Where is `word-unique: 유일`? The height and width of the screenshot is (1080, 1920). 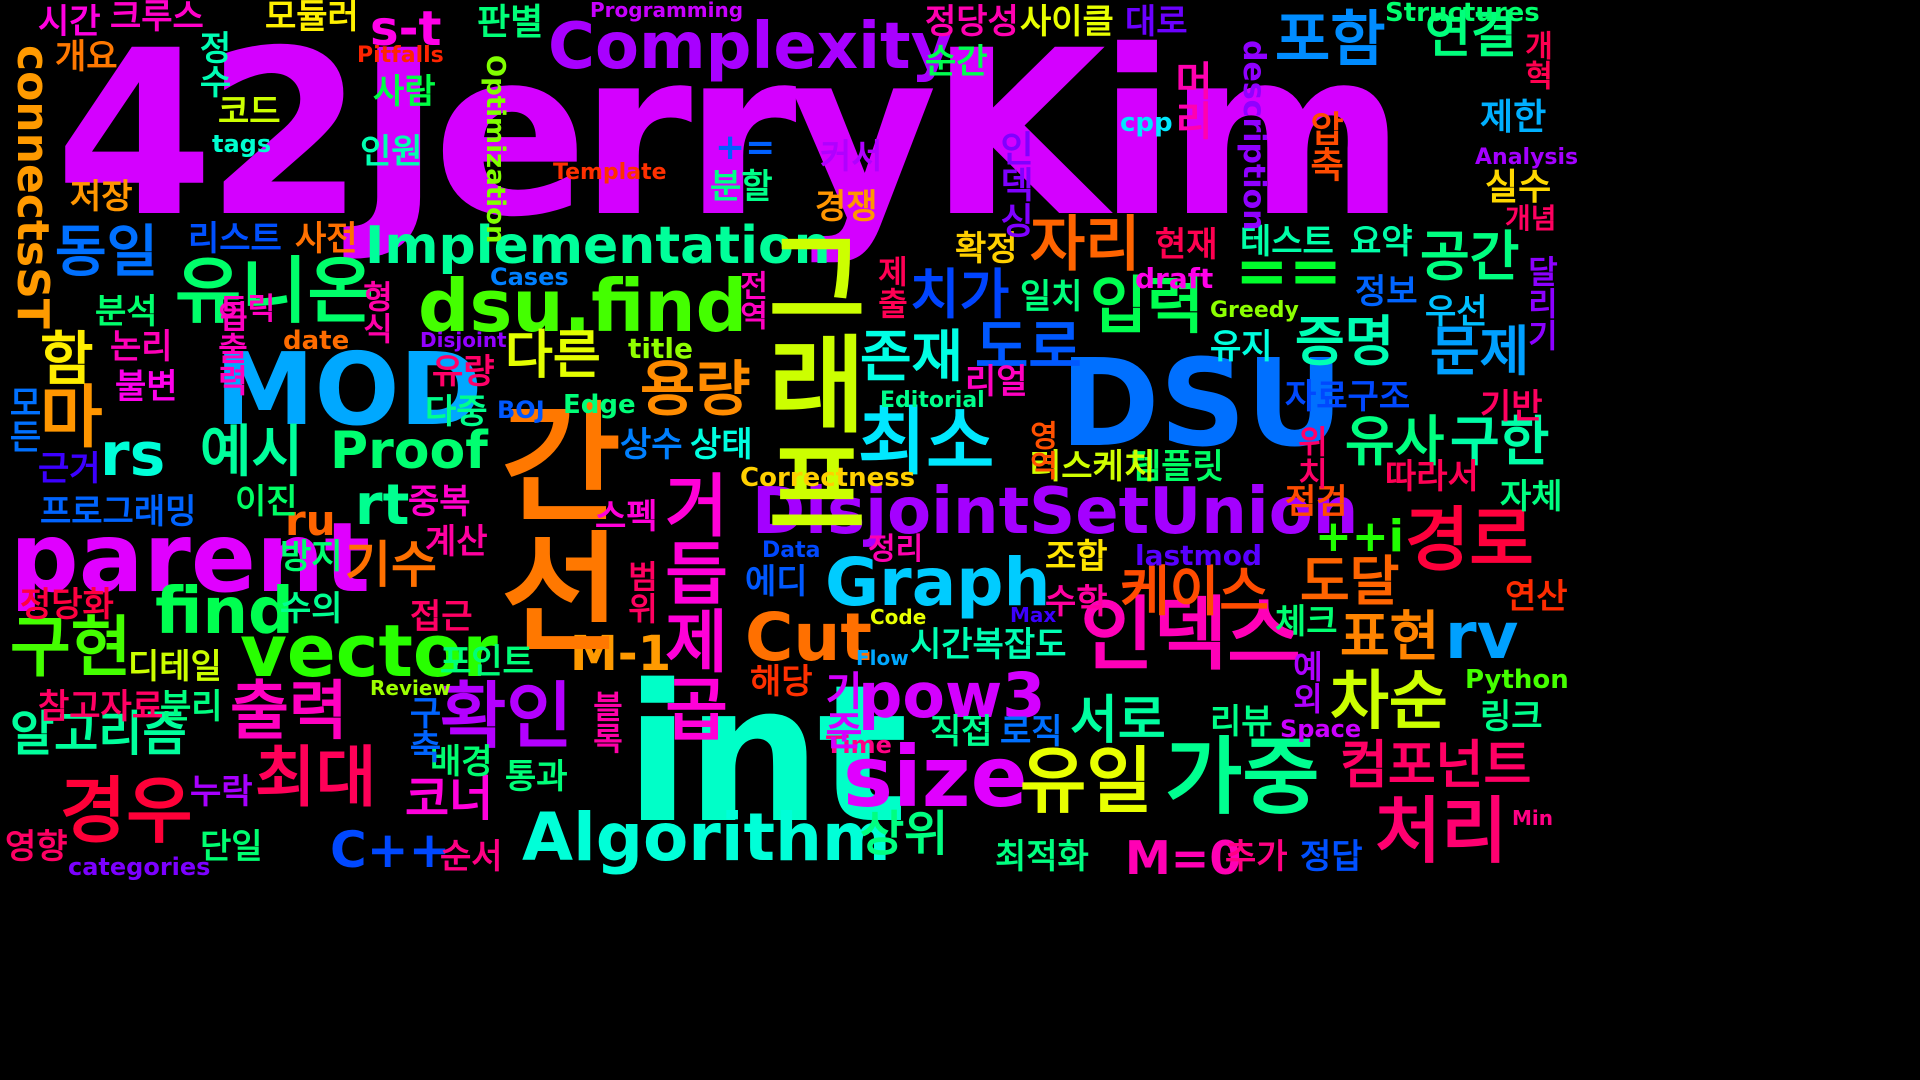 word-unique: 유일 is located at coordinates (1086, 781).